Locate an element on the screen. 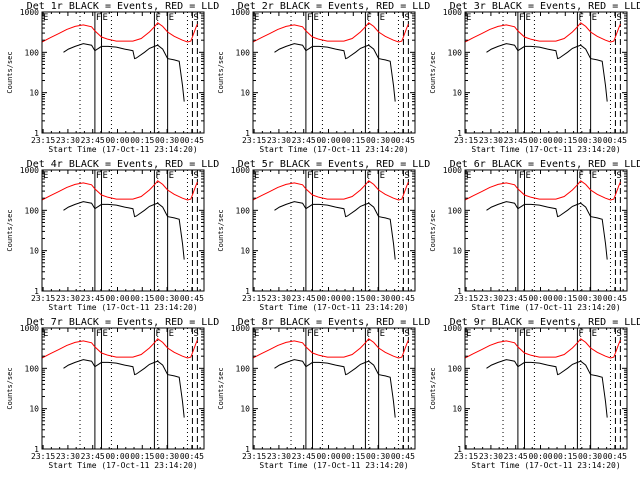 This screenshot has height=480, width=640. chart-title: Det 4r BLACK = Events, RED = LLD is located at coordinates (123, 164).